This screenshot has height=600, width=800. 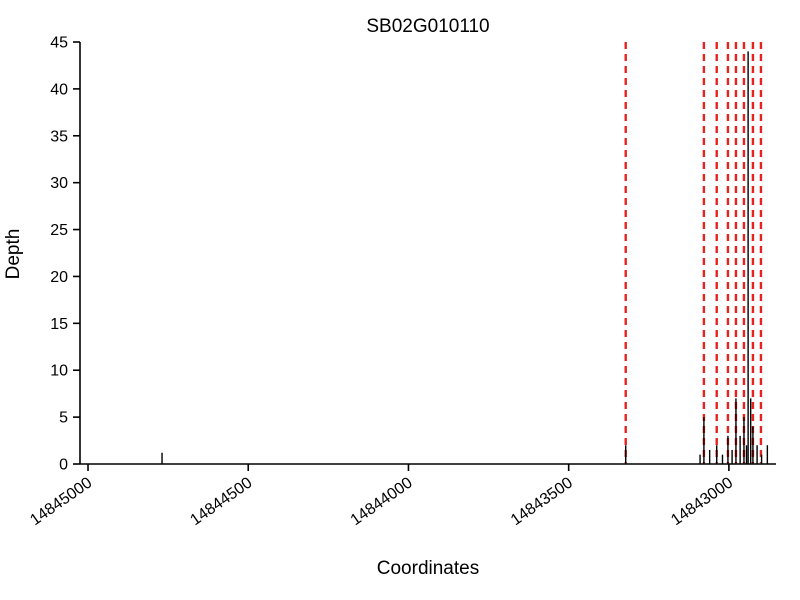 What do you see at coordinates (59, 230) in the screenshot?
I see `y-tick-label: 25` at bounding box center [59, 230].